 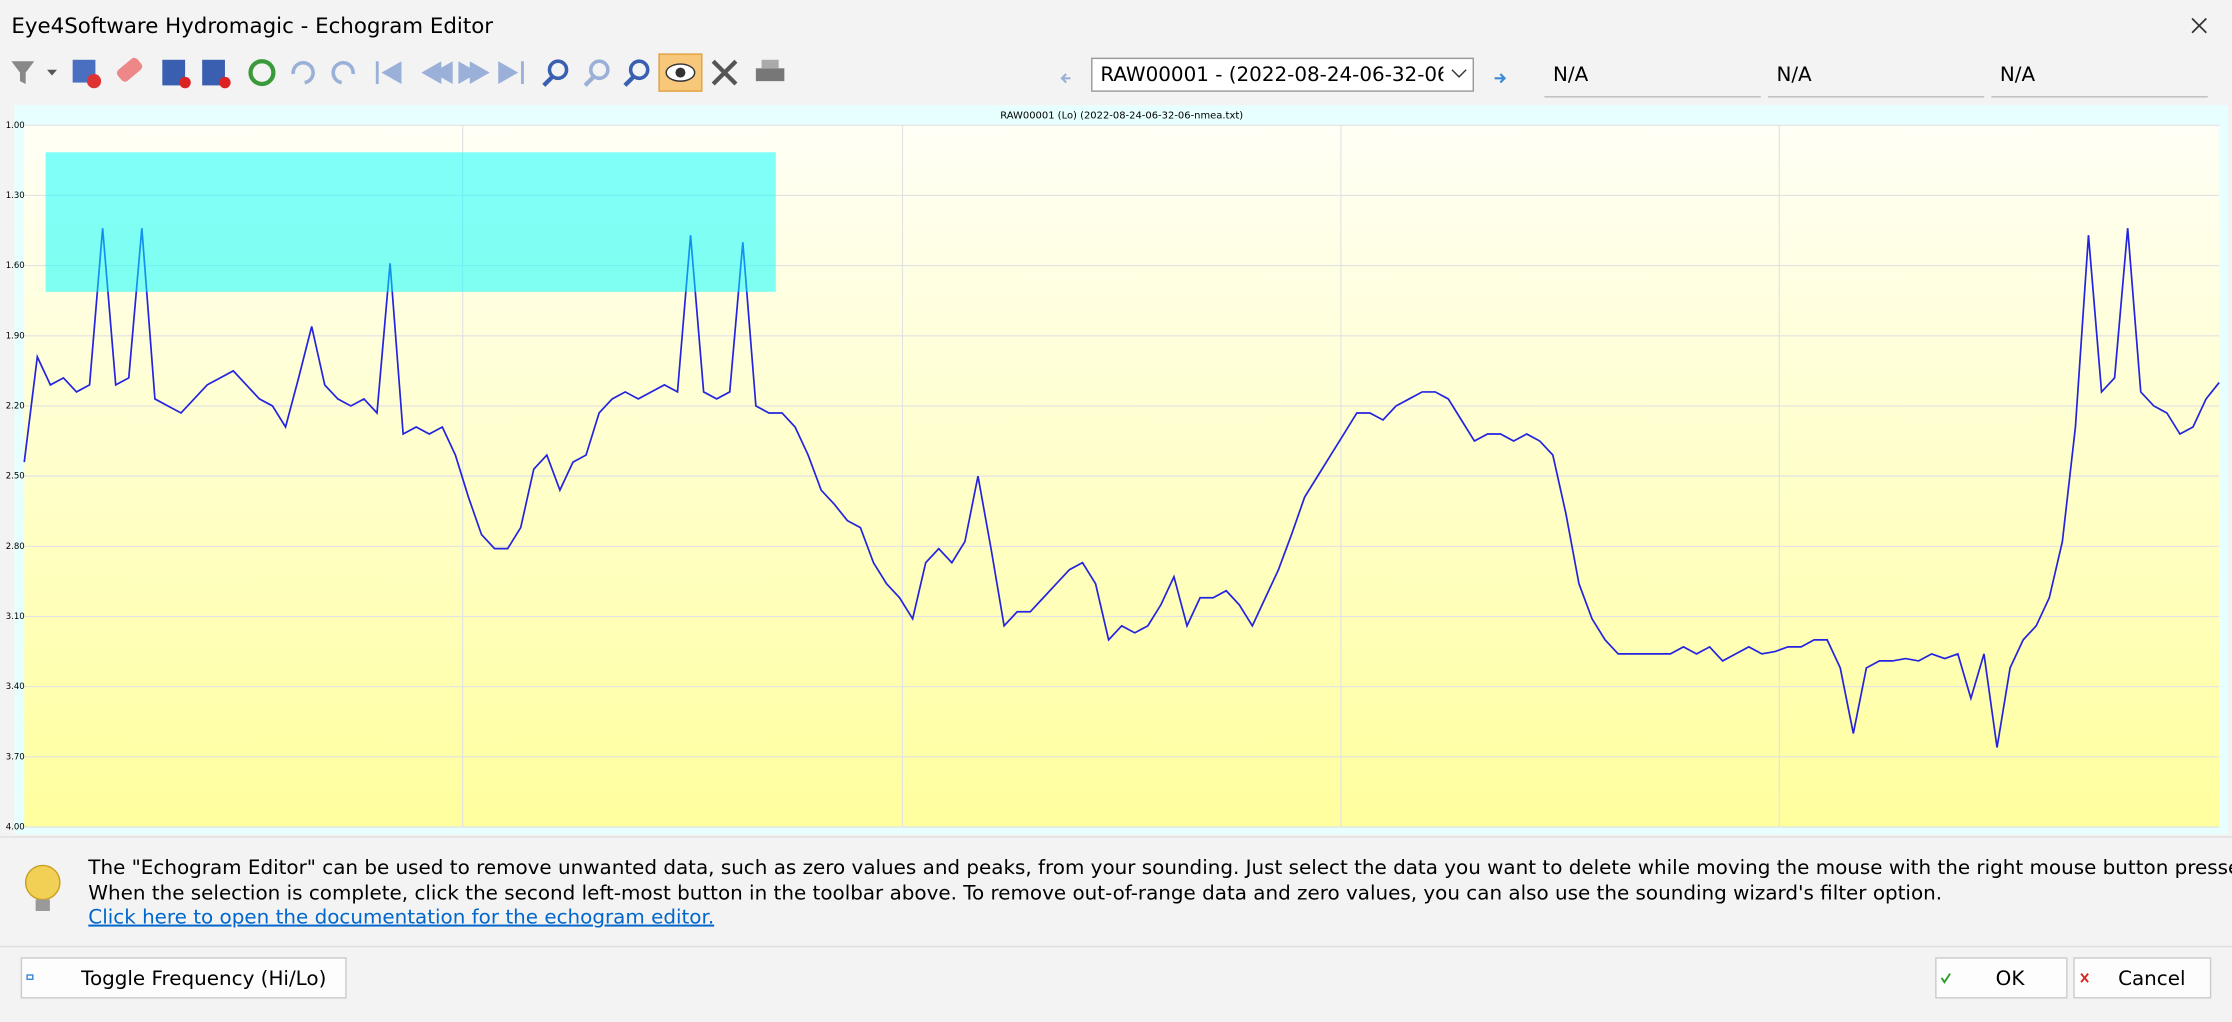 What do you see at coordinates (15, 547) in the screenshot?
I see `y-tick-label: 2.80` at bounding box center [15, 547].